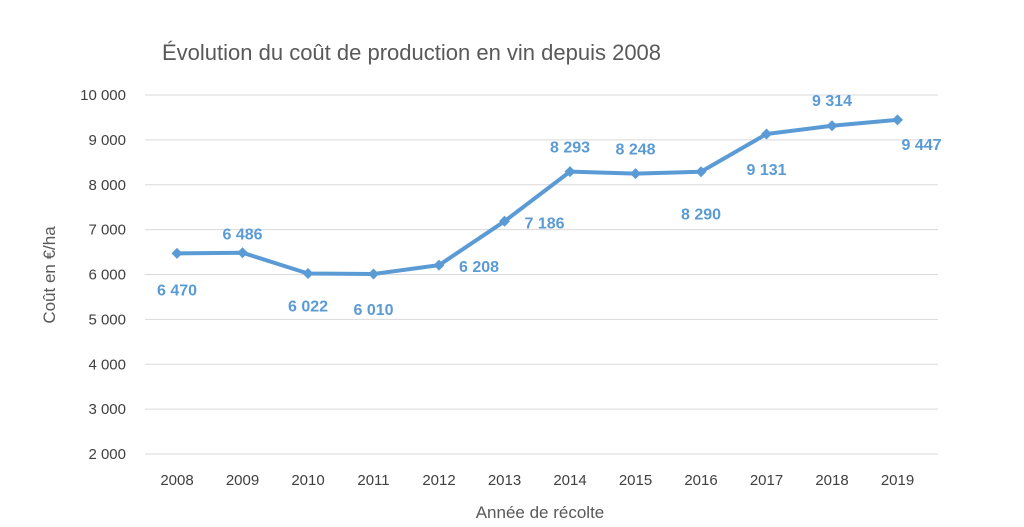 This screenshot has width=1024, height=527. What do you see at coordinates (176, 480) in the screenshot?
I see `x-tick-label: 2008` at bounding box center [176, 480].